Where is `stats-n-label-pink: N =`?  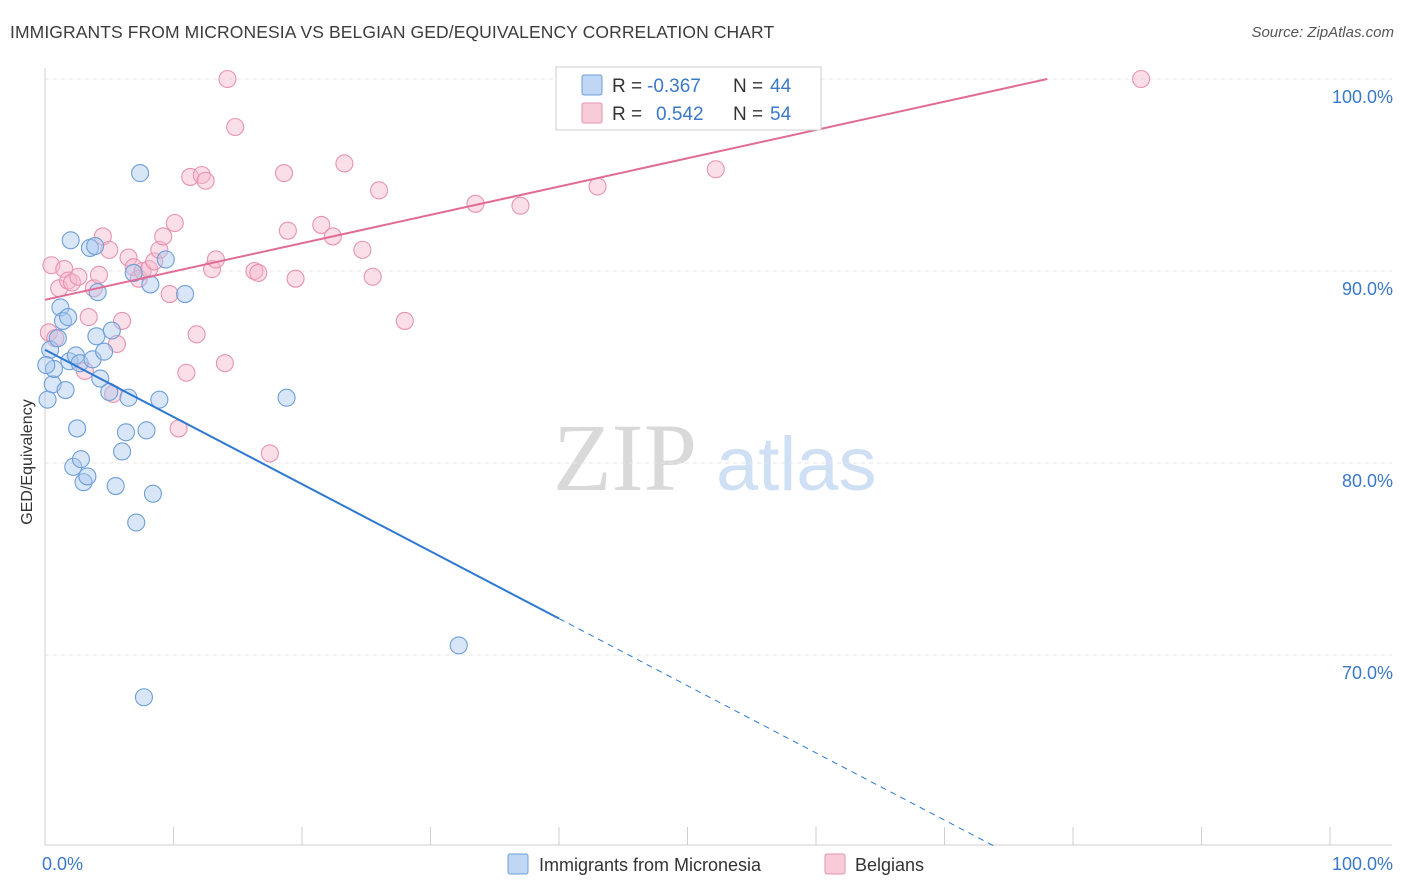 stats-n-label-pink: N = is located at coordinates (748, 114).